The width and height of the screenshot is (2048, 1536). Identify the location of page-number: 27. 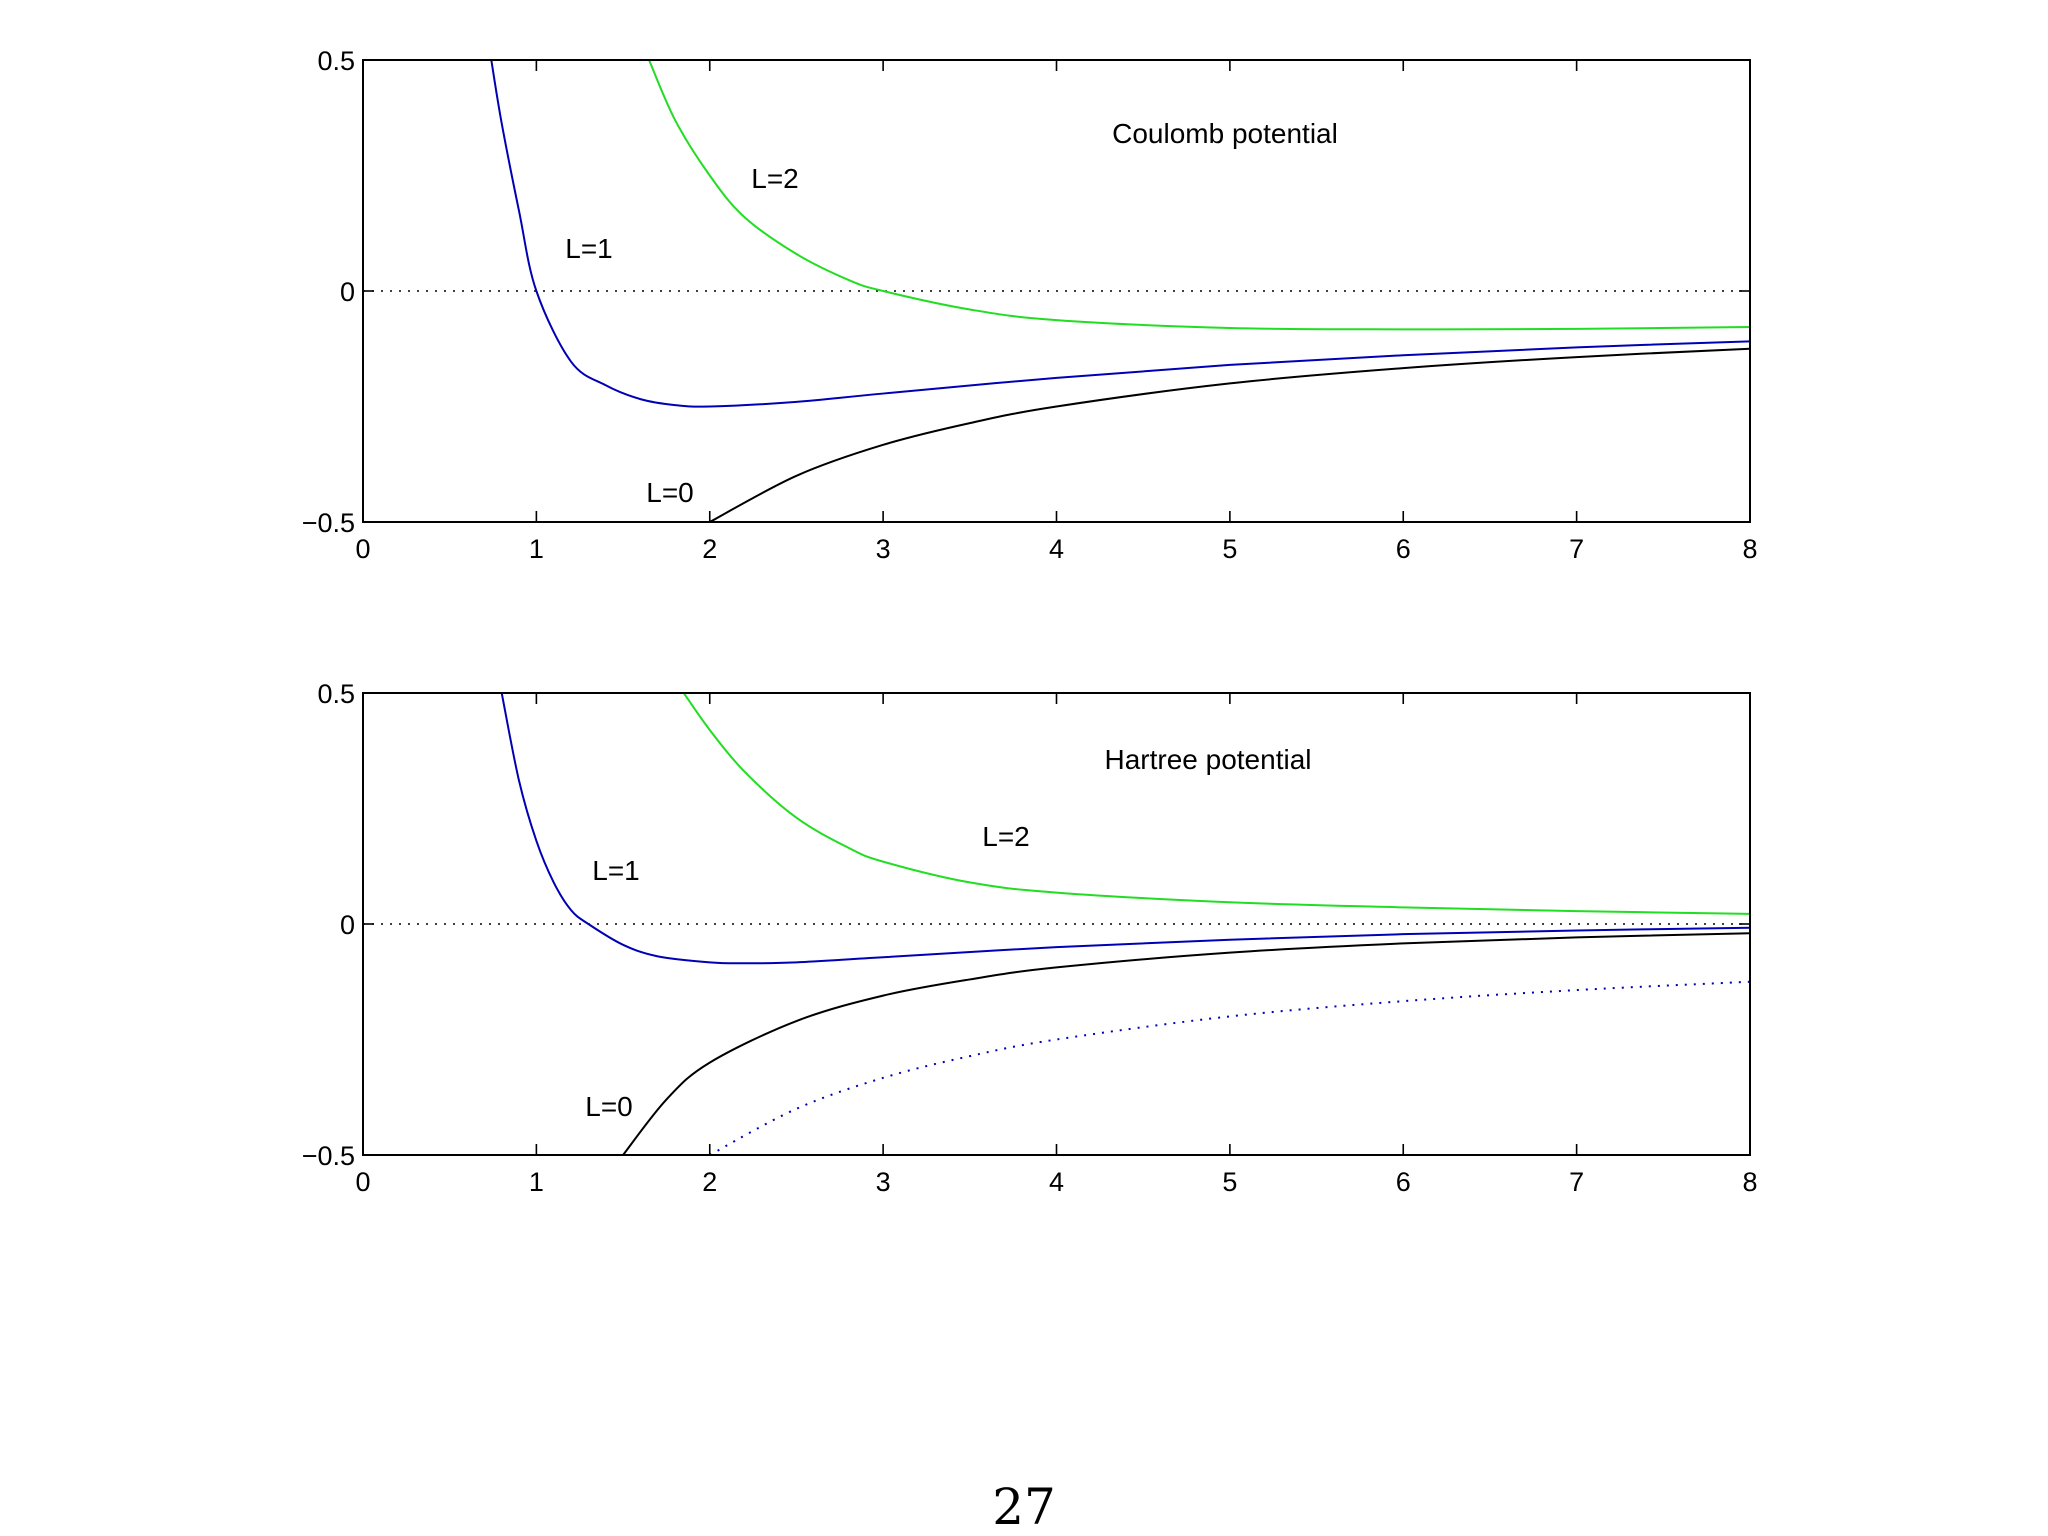
(1024, 1507).